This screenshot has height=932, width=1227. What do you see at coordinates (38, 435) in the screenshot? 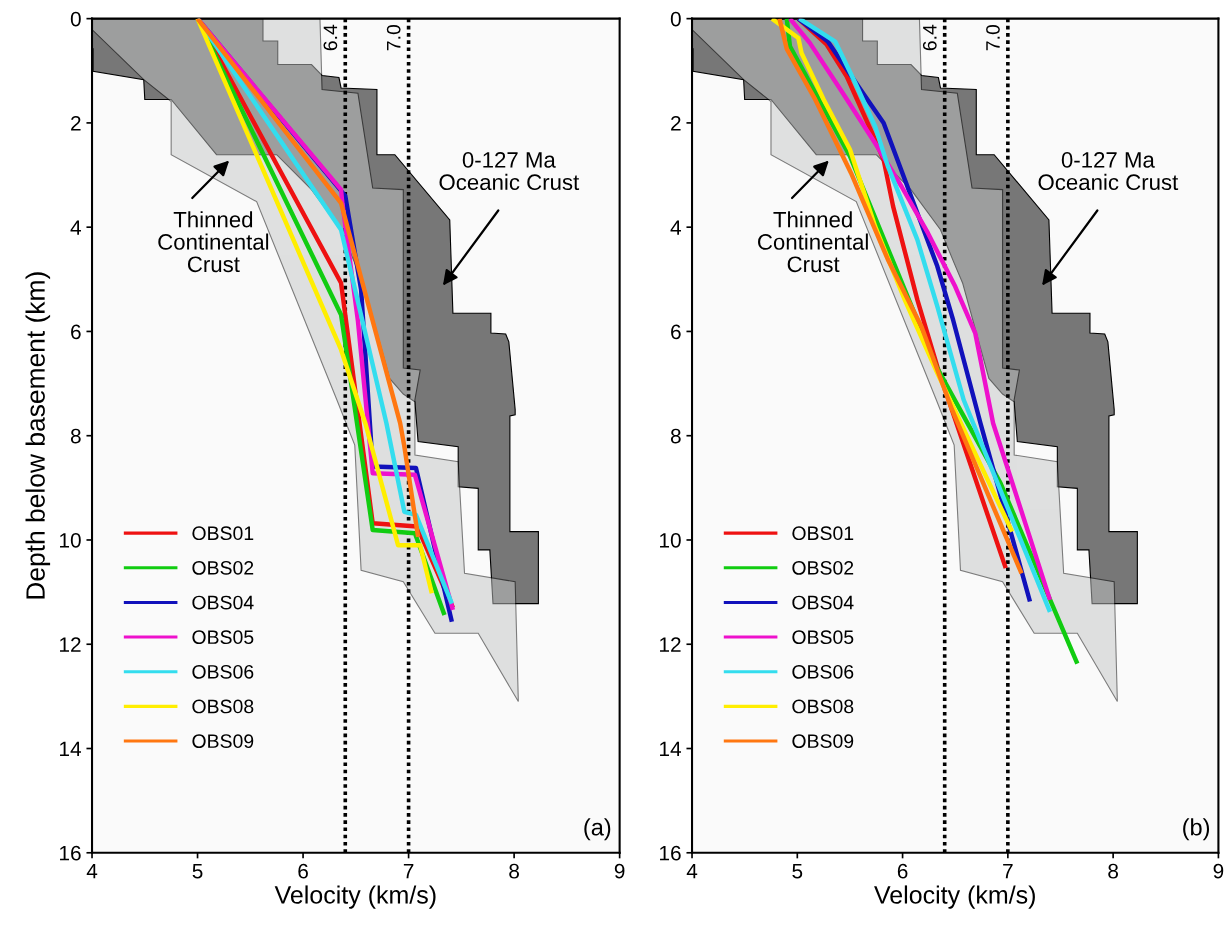
I see `y-axis-title: Depth below basement (km)` at bounding box center [38, 435].